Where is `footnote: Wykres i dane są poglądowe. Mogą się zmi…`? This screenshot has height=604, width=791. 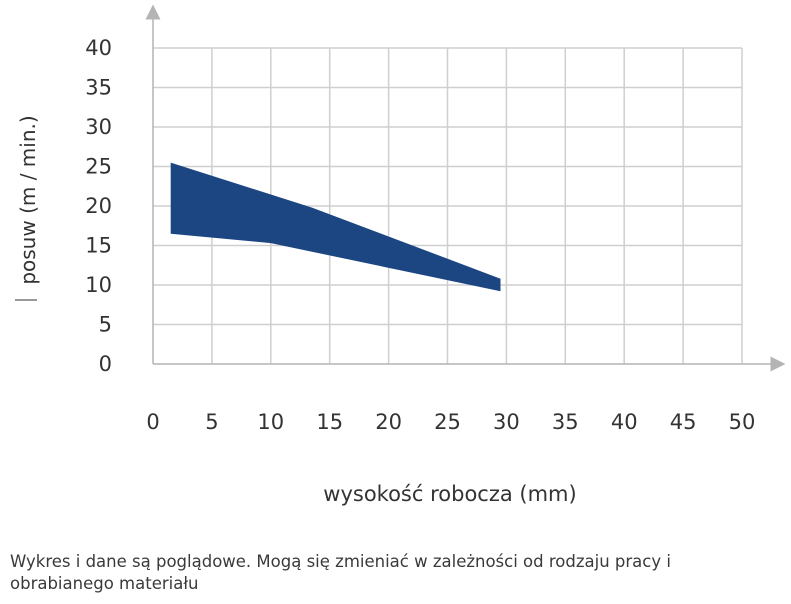 footnote: Wykres i dane są poglądowe. Mogą się zmi… is located at coordinates (340, 572).